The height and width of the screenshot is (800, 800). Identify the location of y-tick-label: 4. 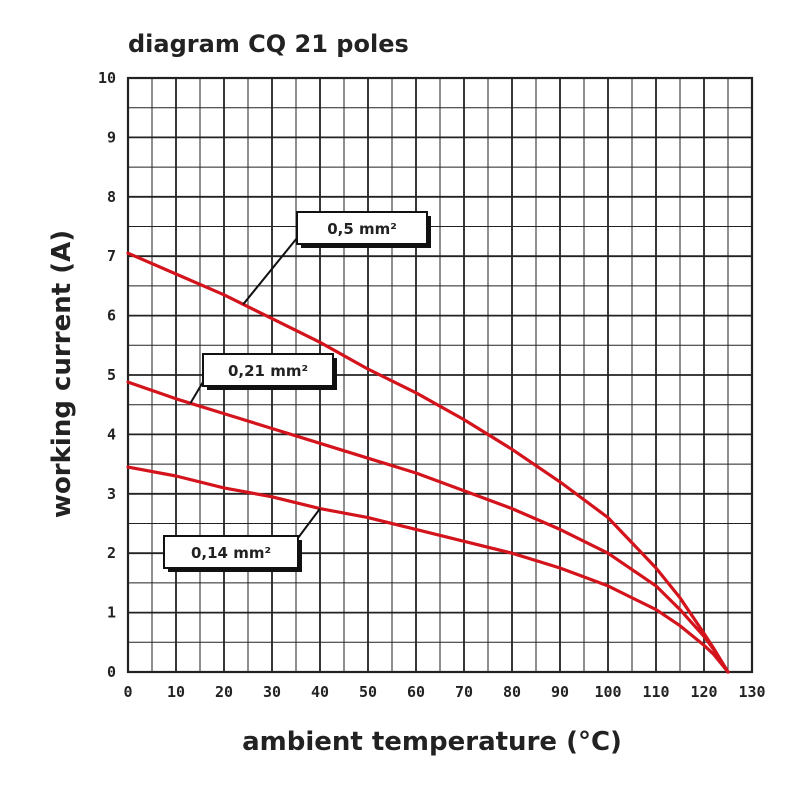
(111, 434).